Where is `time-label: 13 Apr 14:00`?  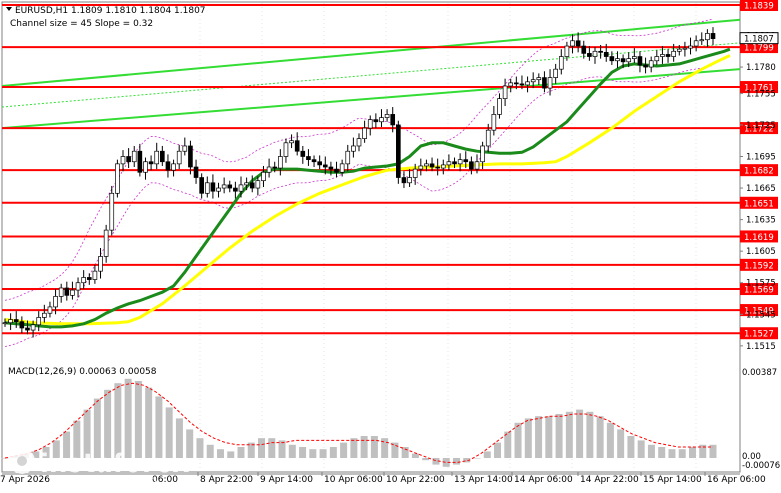
time-label: 13 Apr 14:00 is located at coordinates (483, 480).